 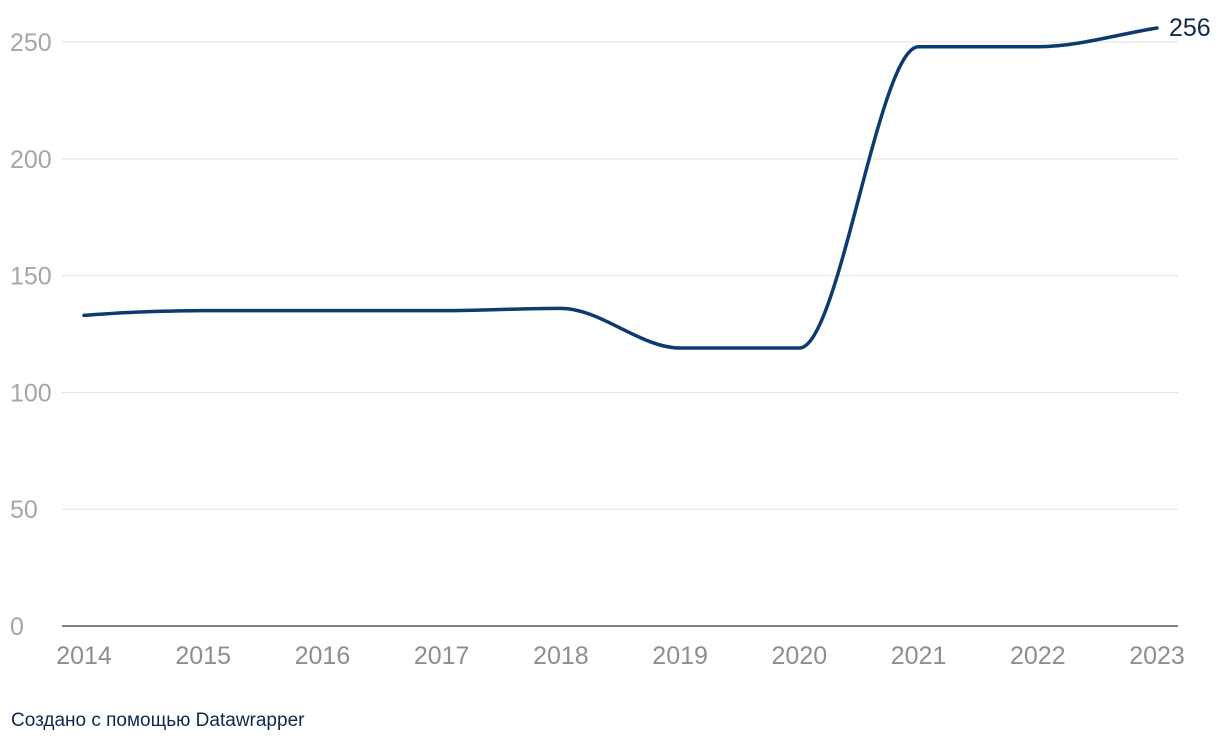 What do you see at coordinates (158, 720) in the screenshot?
I see `footer-credit: Создано с помощью Datawrapper` at bounding box center [158, 720].